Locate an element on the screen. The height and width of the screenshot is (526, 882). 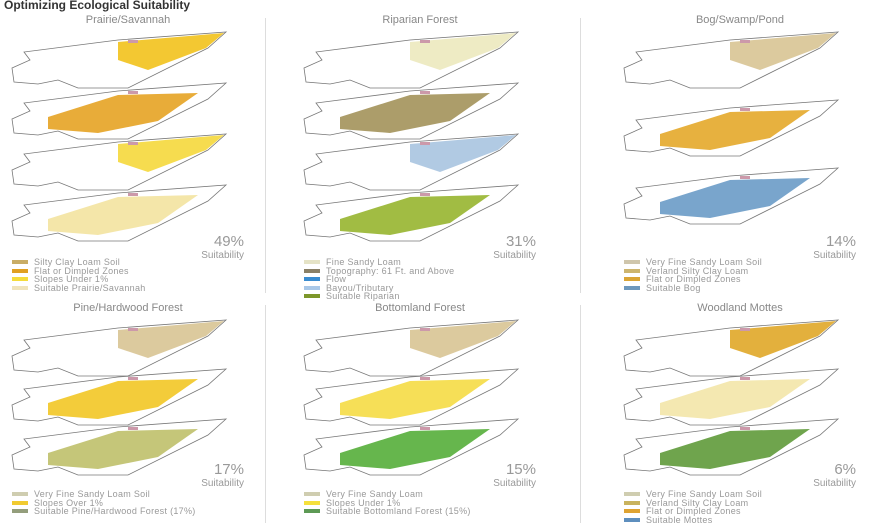
legend-item: Bayou/Tributary is located at coordinates (429, 288).